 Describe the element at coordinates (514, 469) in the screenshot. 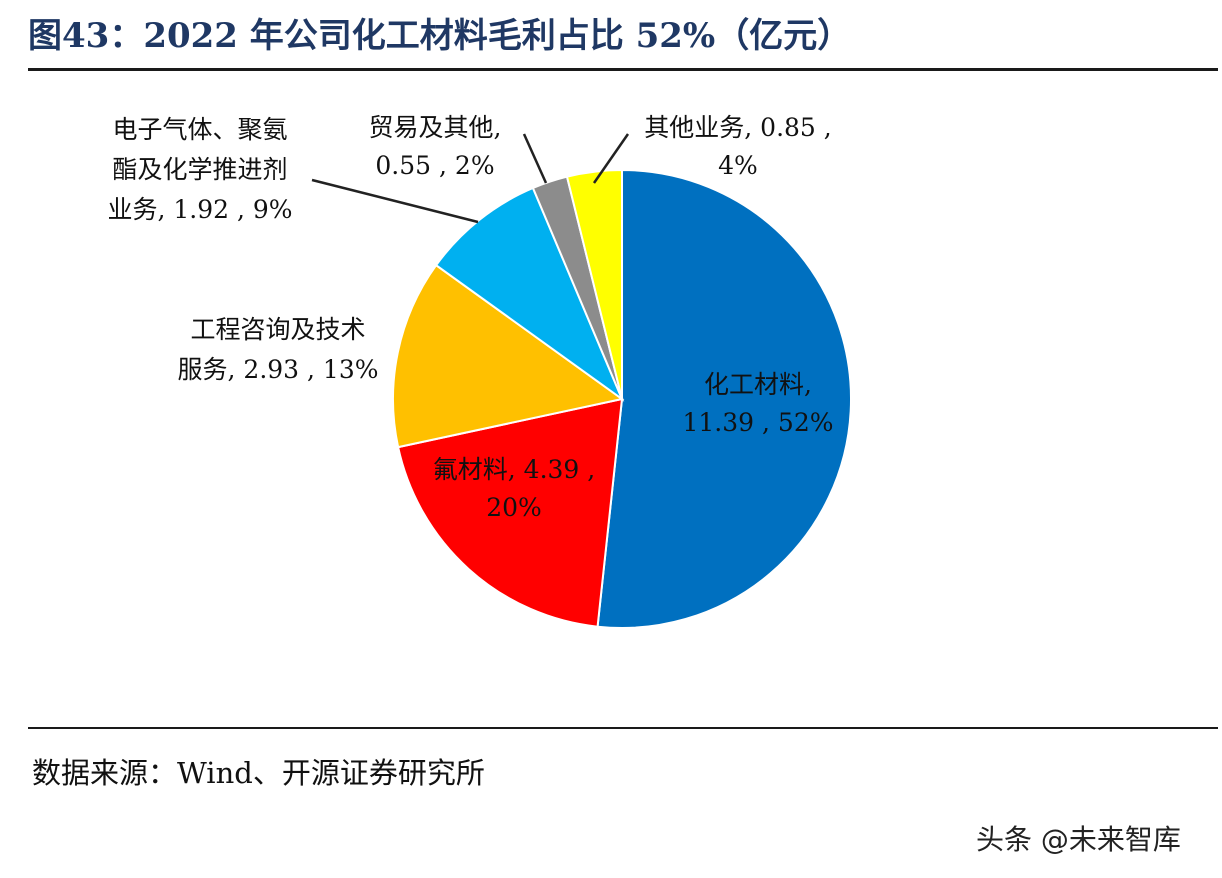

I see `slice-label-1-line-0: 氟材料, 4.39 ,` at that location.